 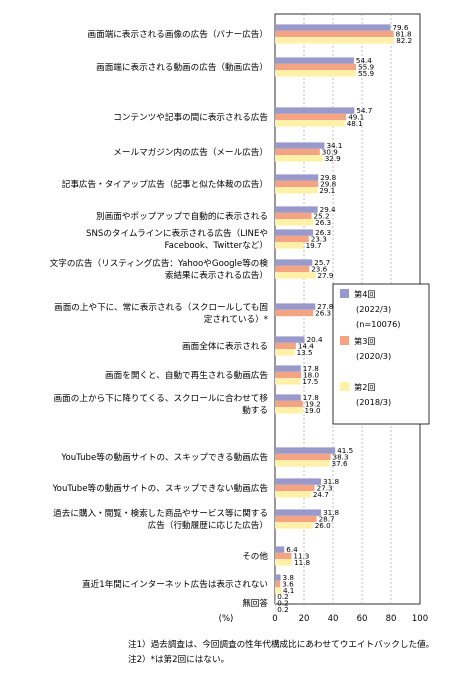 What do you see at coordinates (331, 481) in the screenshot?
I see `value-label-13-0: 31.8` at bounding box center [331, 481].